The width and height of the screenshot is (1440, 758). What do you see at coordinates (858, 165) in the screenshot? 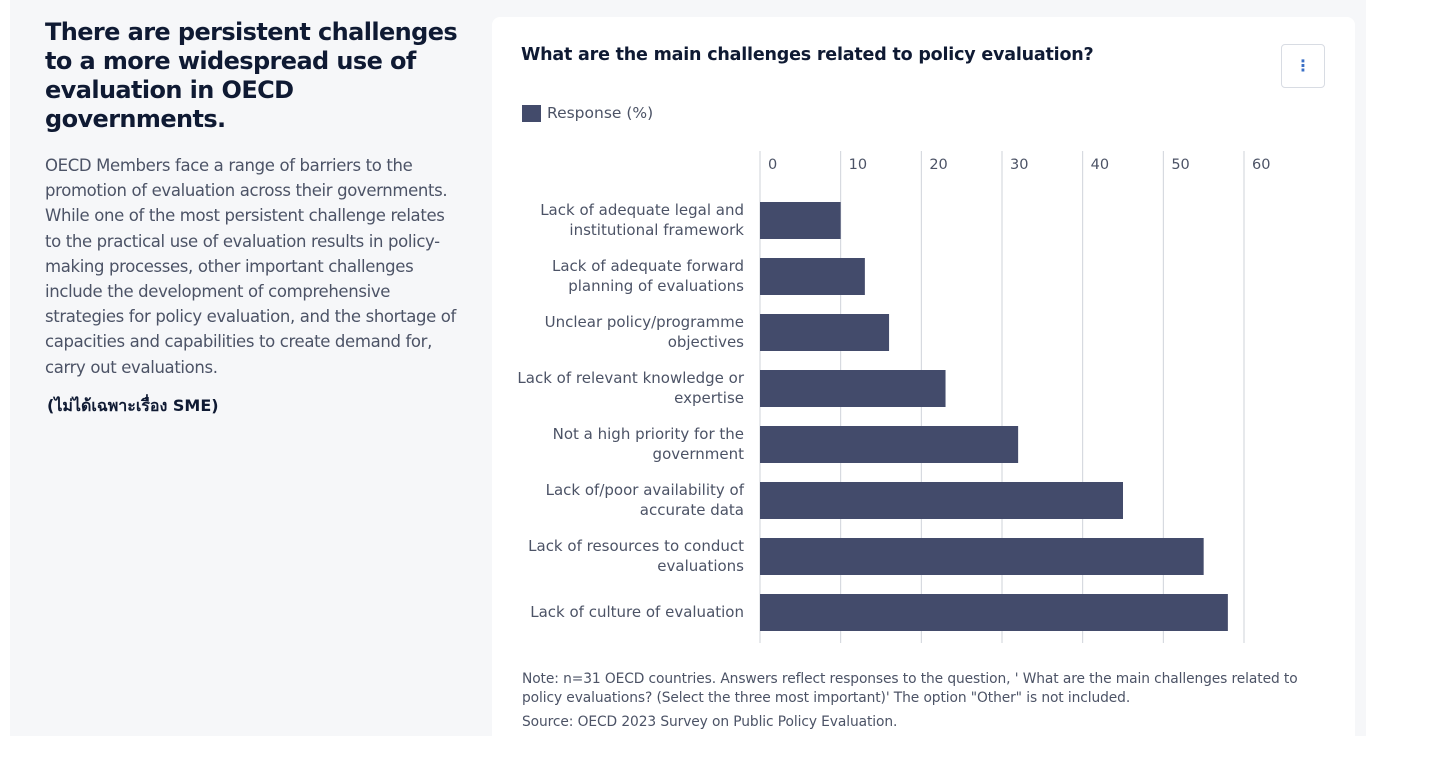
I see `x-tick-label: 10` at bounding box center [858, 165].